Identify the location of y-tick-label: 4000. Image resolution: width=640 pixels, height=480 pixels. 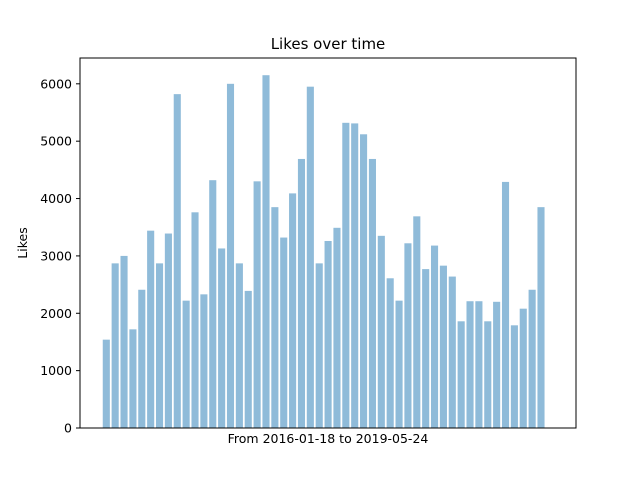
(56, 198).